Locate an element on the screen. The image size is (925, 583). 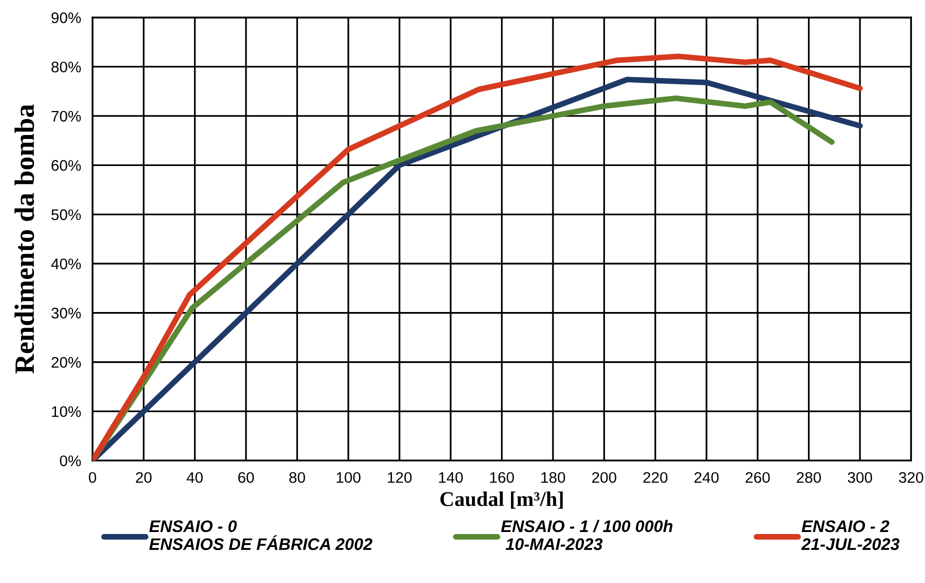
x-tick-label: 180 is located at coordinates (553, 477).